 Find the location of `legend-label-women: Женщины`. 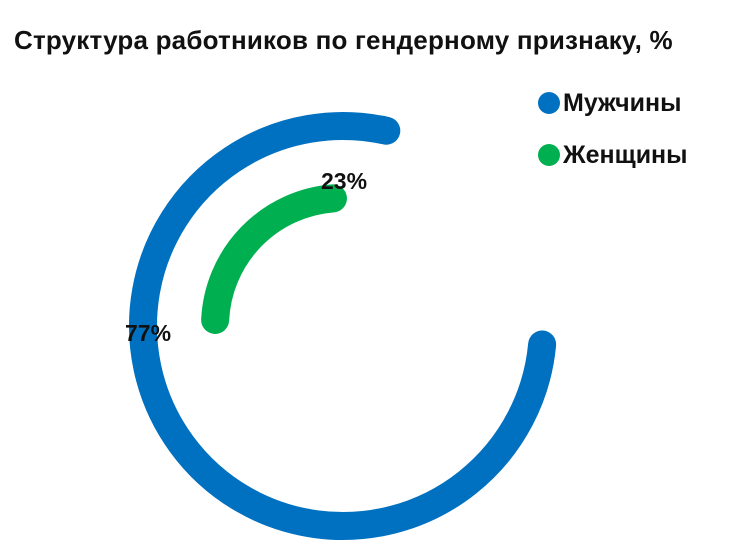

legend-label-women: Женщины is located at coordinates (625, 154).